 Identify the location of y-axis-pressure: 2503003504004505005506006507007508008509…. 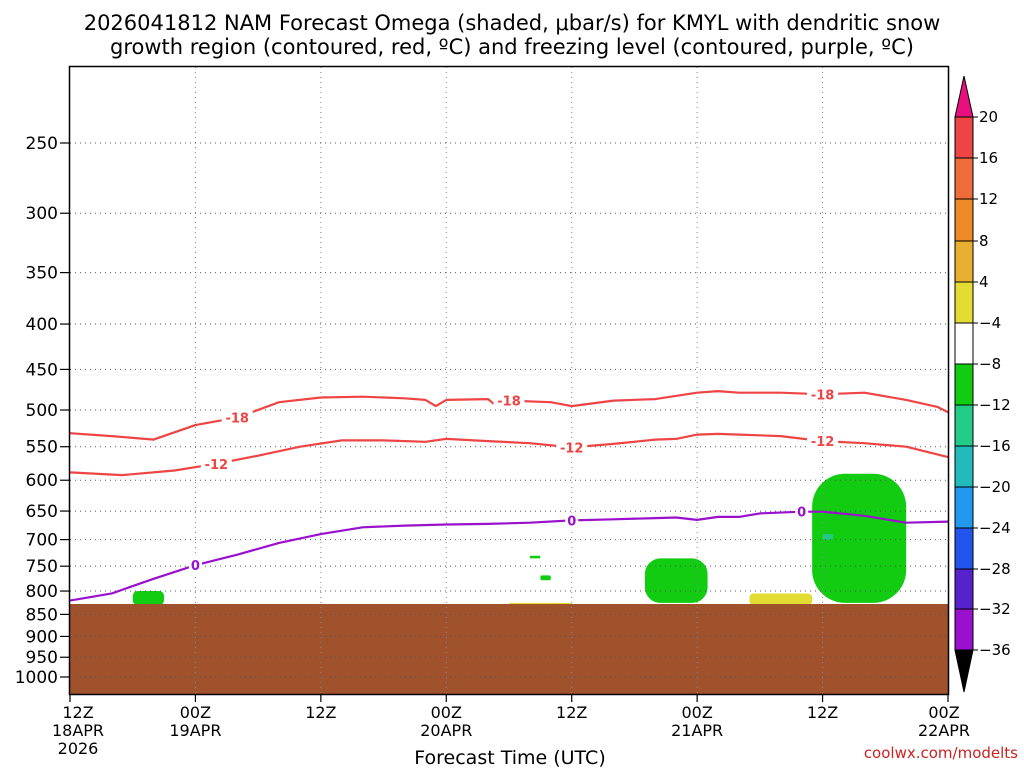
(42, 411).